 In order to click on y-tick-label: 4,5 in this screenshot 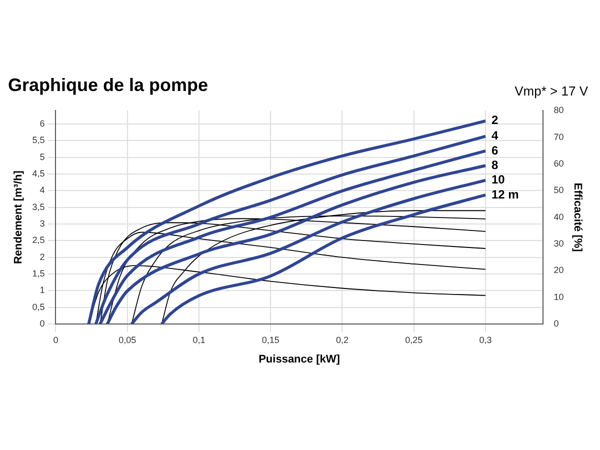, I will do `click(38, 173)`.